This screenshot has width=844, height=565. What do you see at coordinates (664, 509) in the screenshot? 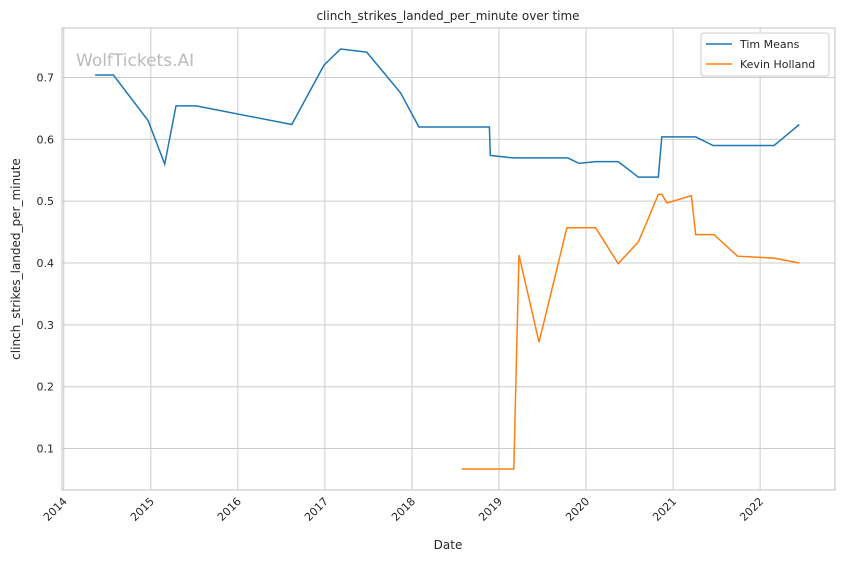
I see `x-tick-label: 2021` at bounding box center [664, 509].